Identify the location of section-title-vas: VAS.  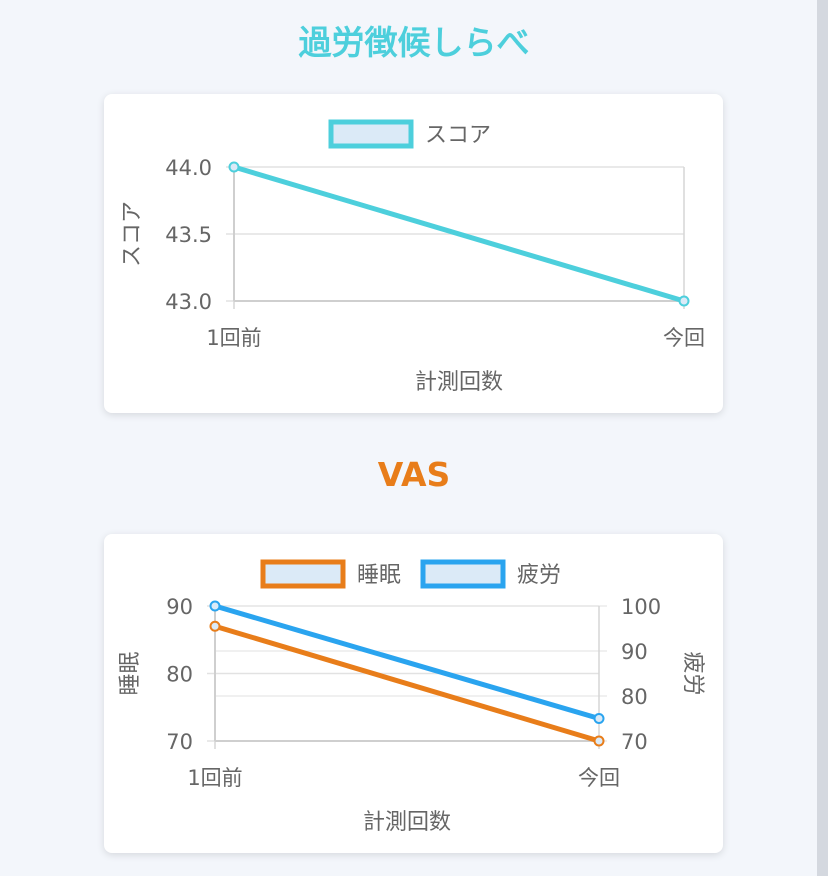
(414, 474).